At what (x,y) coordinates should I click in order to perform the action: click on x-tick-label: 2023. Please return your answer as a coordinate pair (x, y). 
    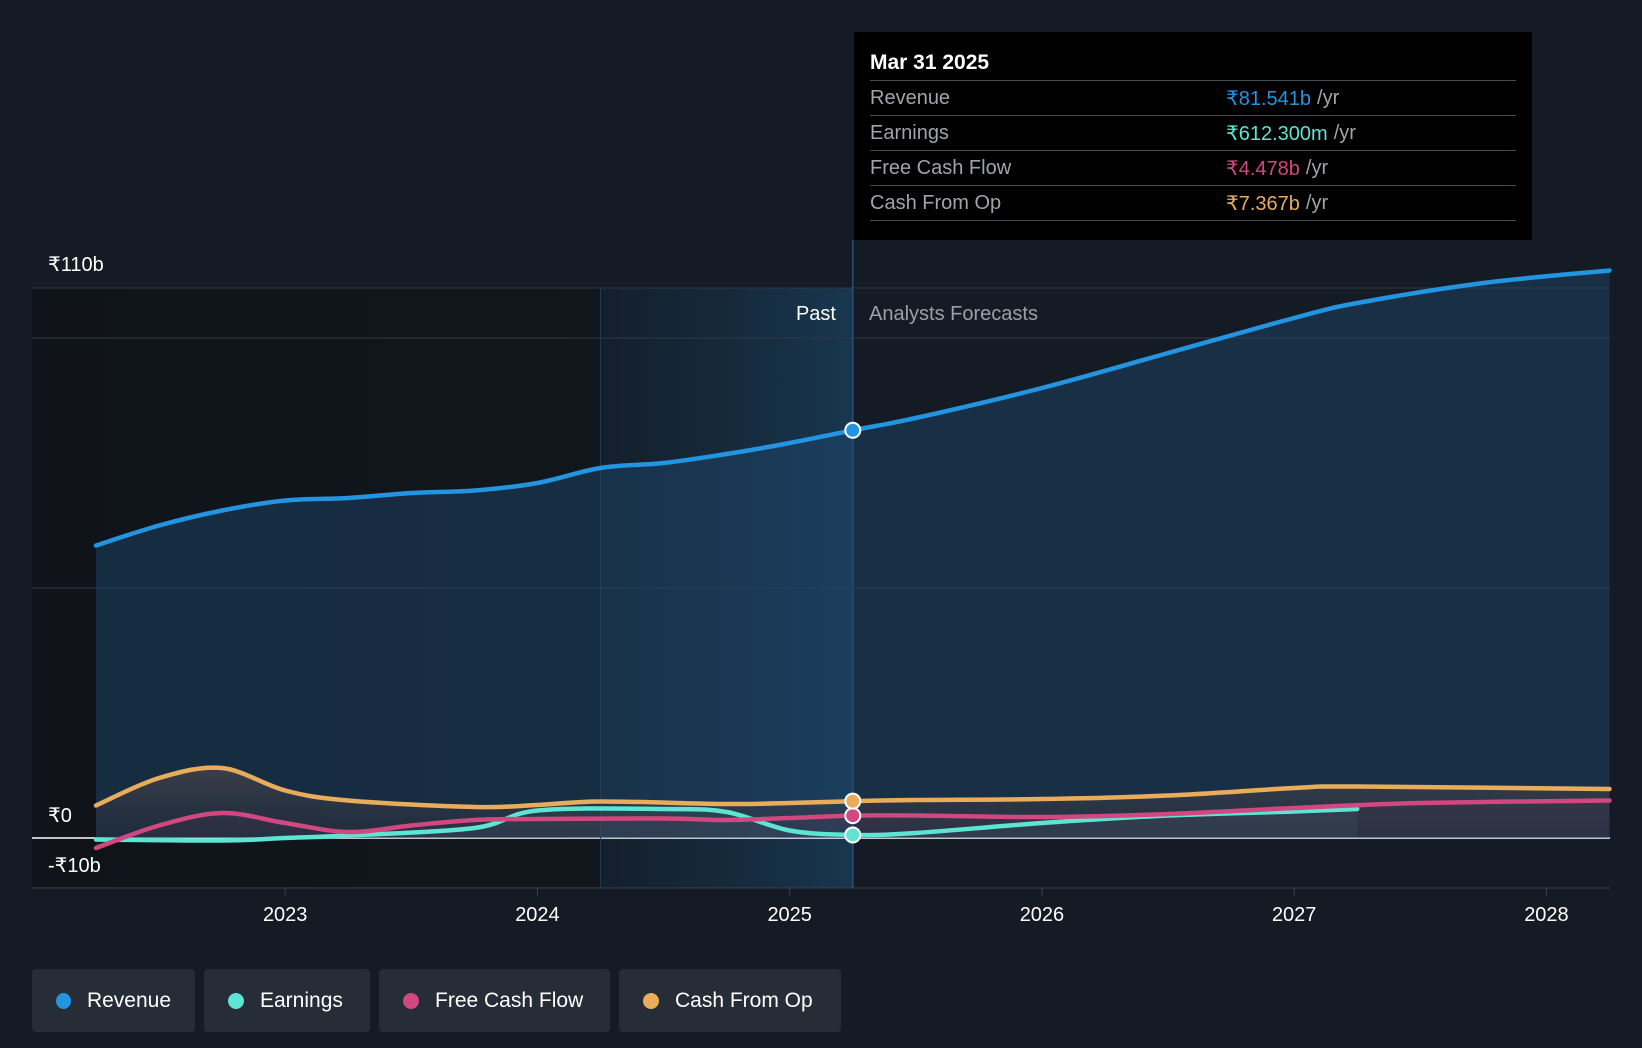
    Looking at the image, I should click on (285, 915).